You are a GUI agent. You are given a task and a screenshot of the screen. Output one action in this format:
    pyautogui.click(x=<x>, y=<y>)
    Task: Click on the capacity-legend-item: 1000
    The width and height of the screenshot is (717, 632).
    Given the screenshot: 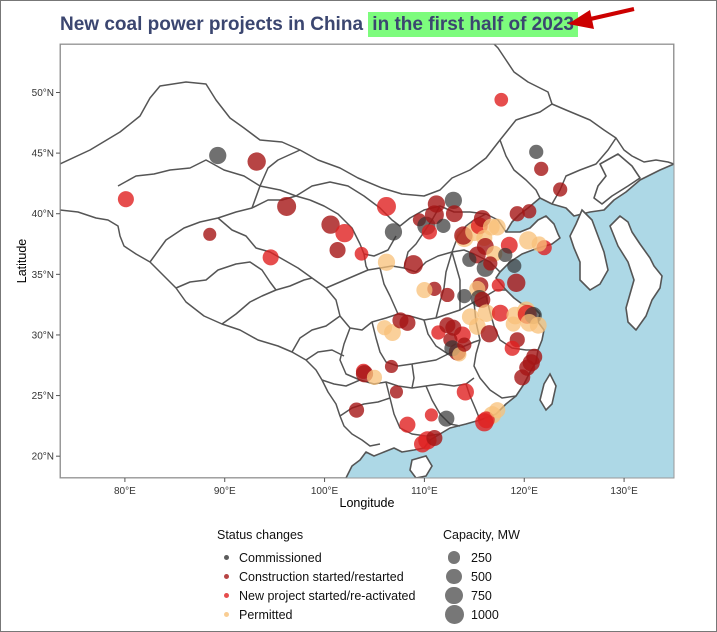 What is the action you would take?
    pyautogui.click(x=481, y=614)
    